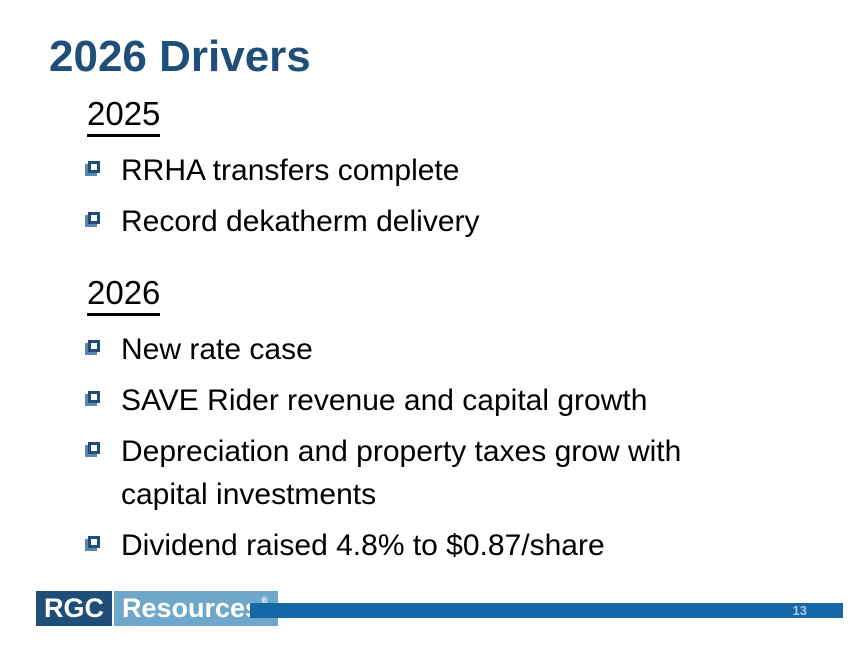 This screenshot has height=657, width=850. Describe the element at coordinates (290, 170) in the screenshot. I see `bullet-text: RRHA transfers complete` at that location.